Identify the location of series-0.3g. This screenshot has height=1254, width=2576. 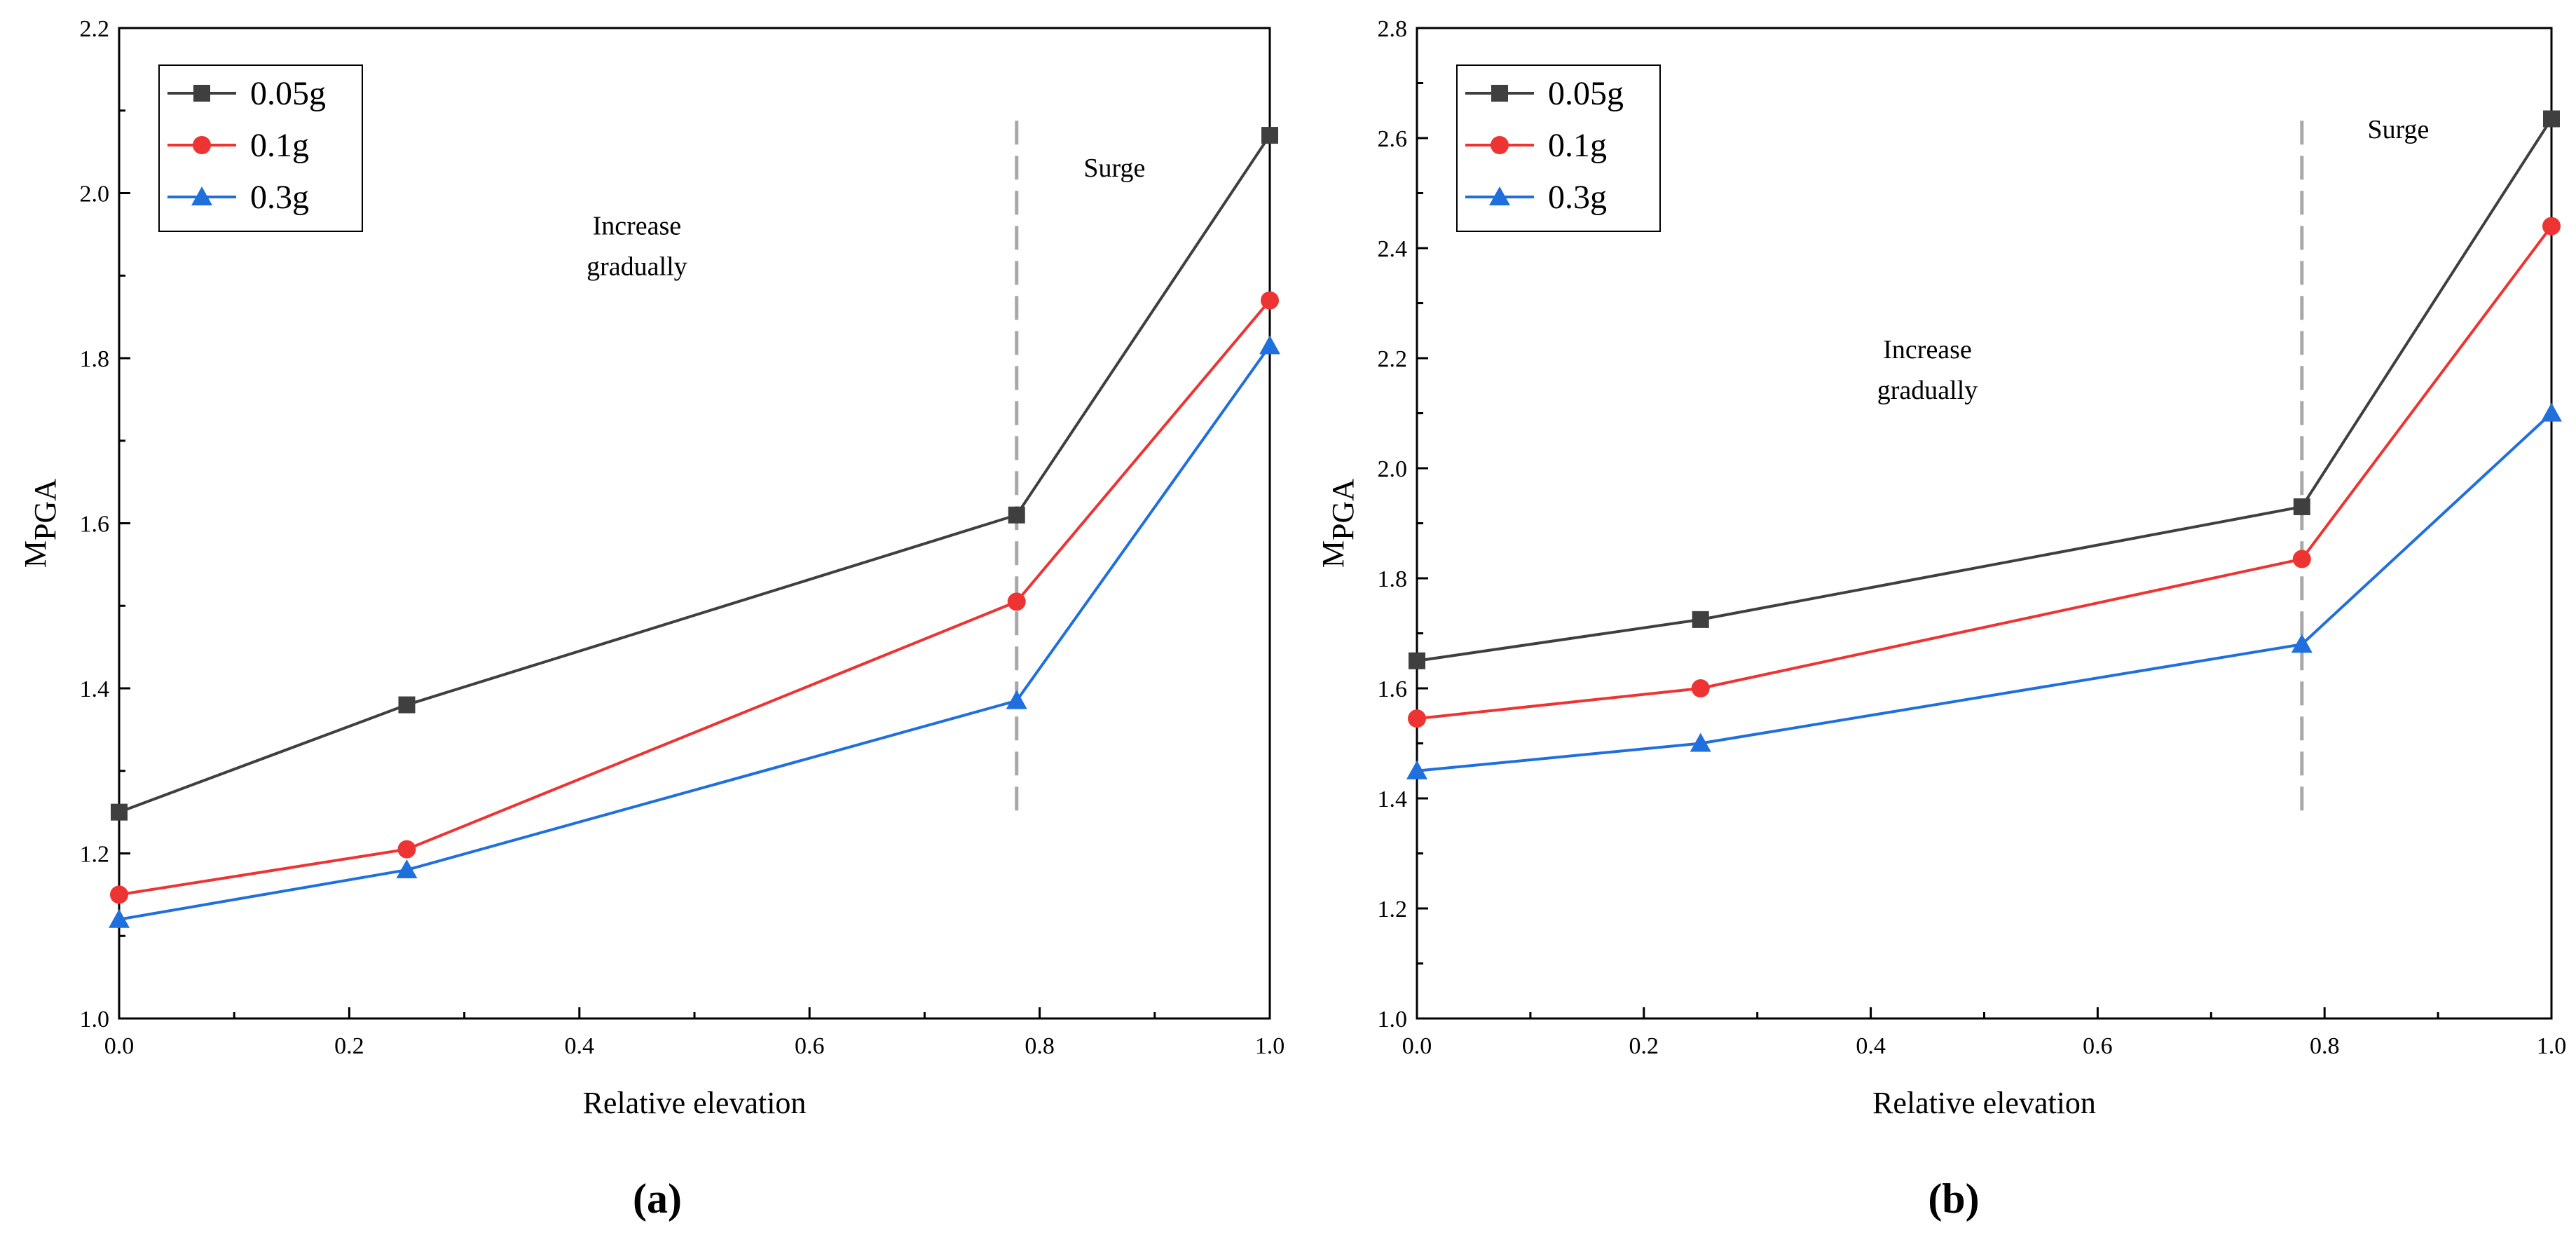
(1984, 590).